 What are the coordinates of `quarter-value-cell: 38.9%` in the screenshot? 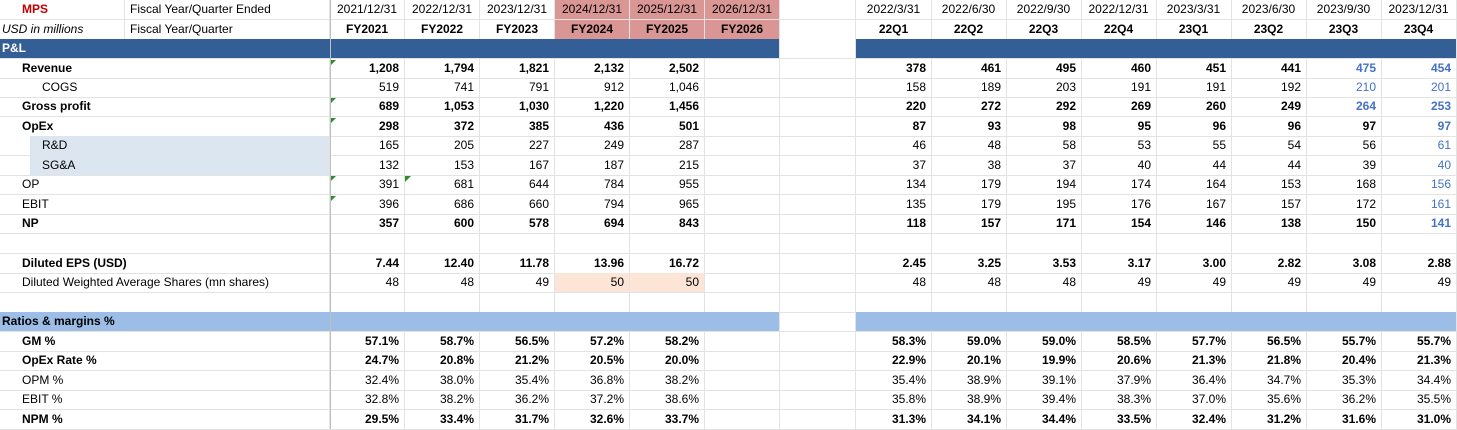 It's located at (969, 381).